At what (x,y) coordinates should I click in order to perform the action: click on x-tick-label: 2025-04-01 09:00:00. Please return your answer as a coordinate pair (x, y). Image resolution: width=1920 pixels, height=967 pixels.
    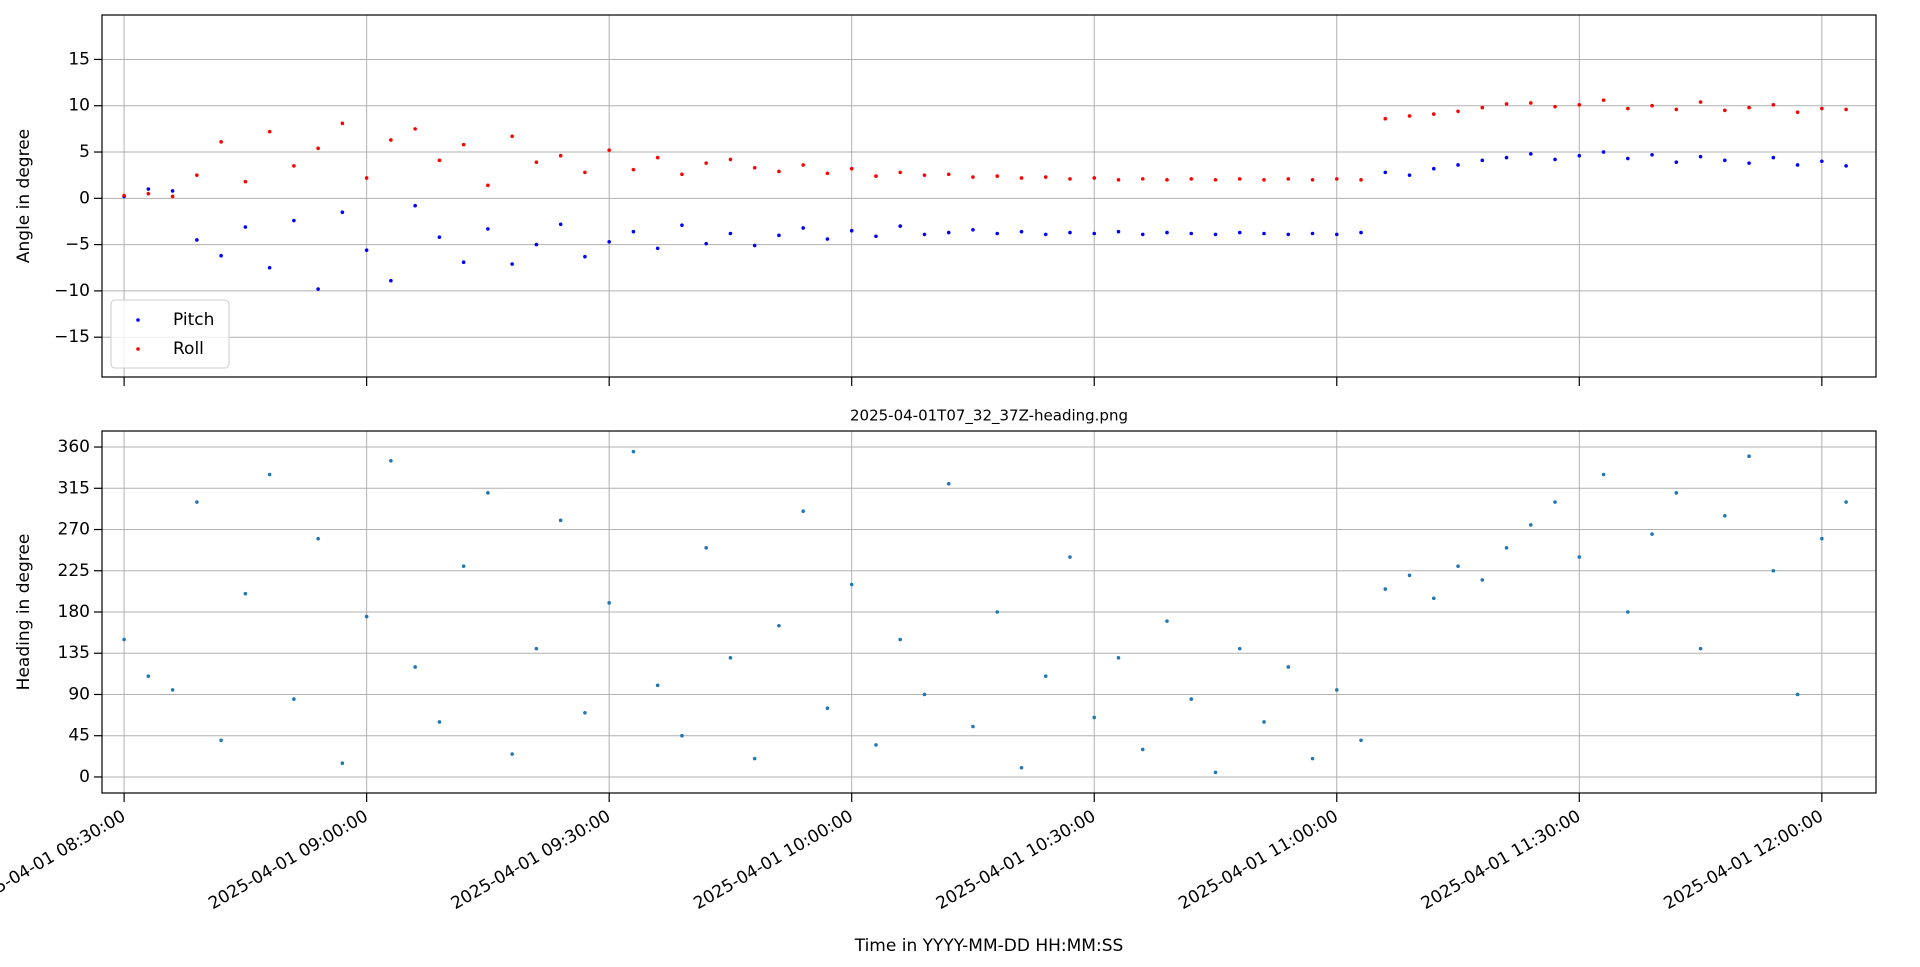
    Looking at the image, I should click on (288, 860).